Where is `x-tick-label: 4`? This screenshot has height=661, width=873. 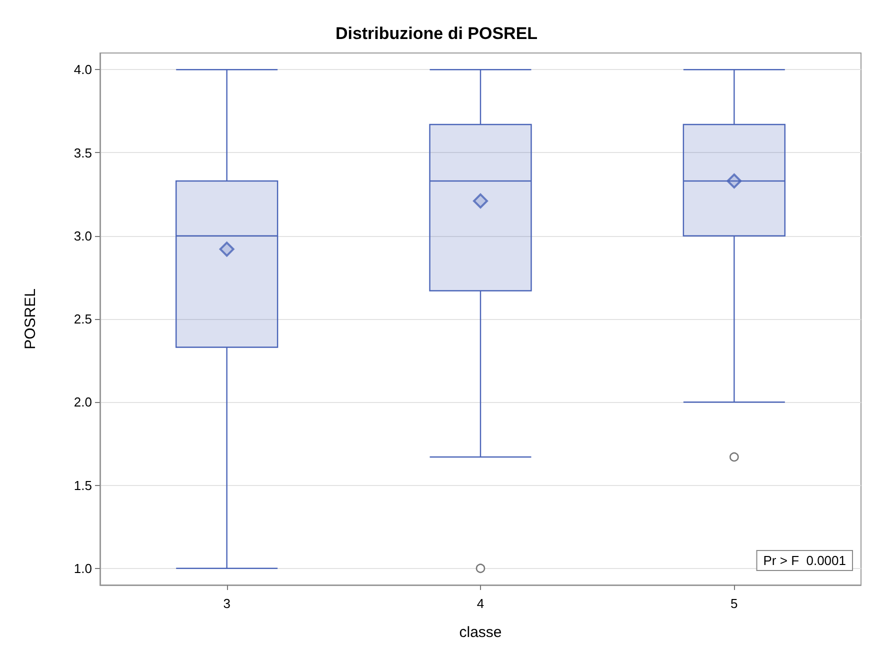
x-tick-label: 4 is located at coordinates (480, 603).